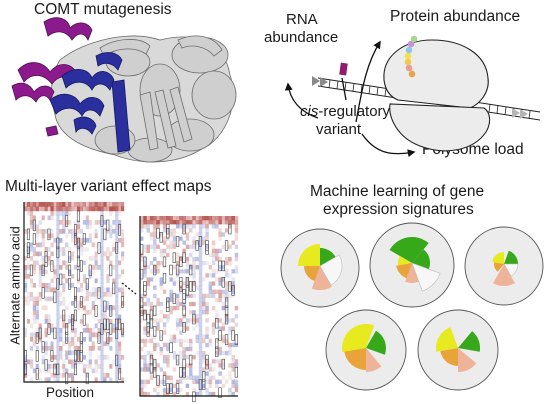  Describe the element at coordinates (74, 293) in the screenshot. I see `heatmap-small` at that location.